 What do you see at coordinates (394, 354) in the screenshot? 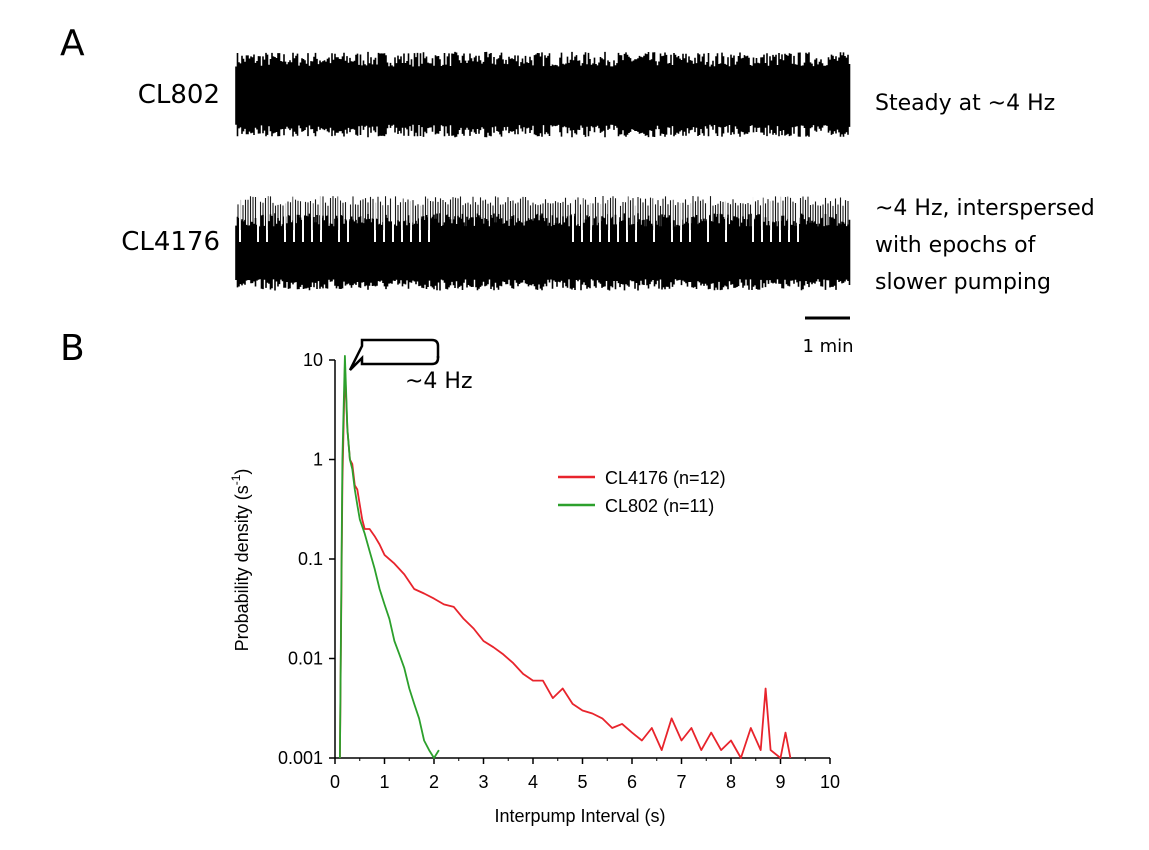
I see `frequency-arrow-icon` at bounding box center [394, 354].